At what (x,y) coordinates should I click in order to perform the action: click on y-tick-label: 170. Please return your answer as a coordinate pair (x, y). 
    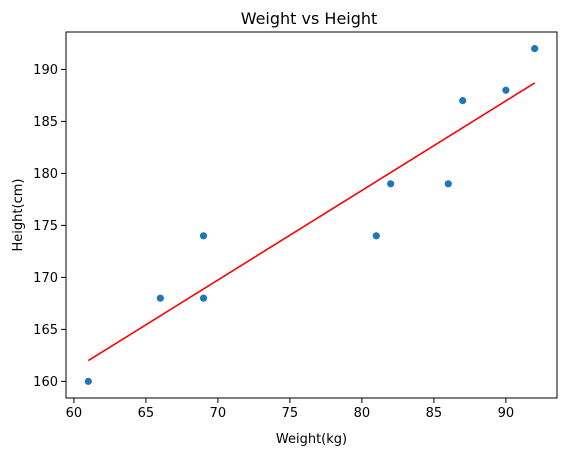
    Looking at the image, I should click on (45, 278).